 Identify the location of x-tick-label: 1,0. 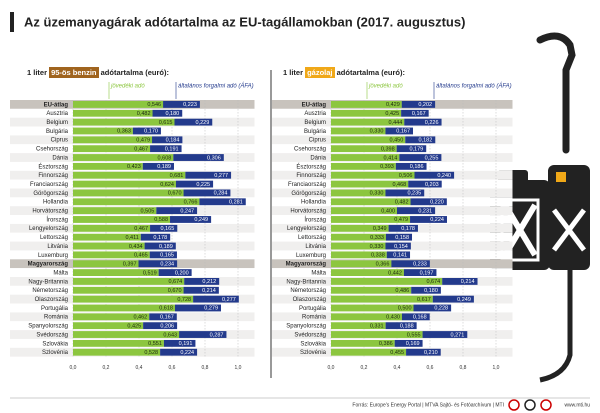
(496, 368).